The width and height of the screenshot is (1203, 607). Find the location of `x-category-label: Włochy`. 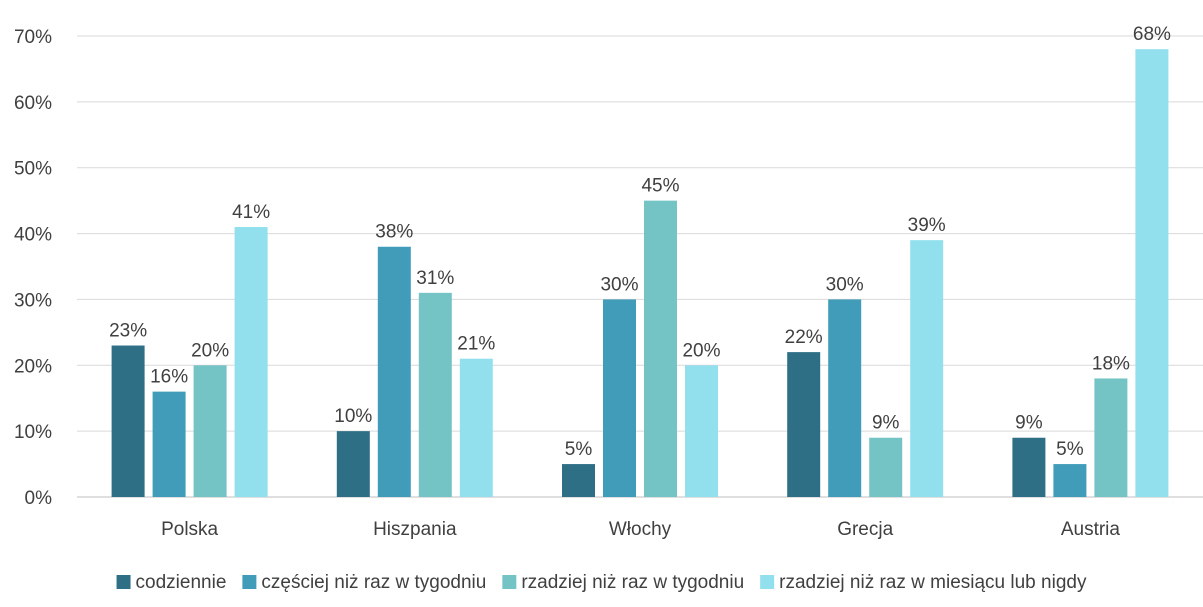

x-category-label: Włochy is located at coordinates (640, 529).